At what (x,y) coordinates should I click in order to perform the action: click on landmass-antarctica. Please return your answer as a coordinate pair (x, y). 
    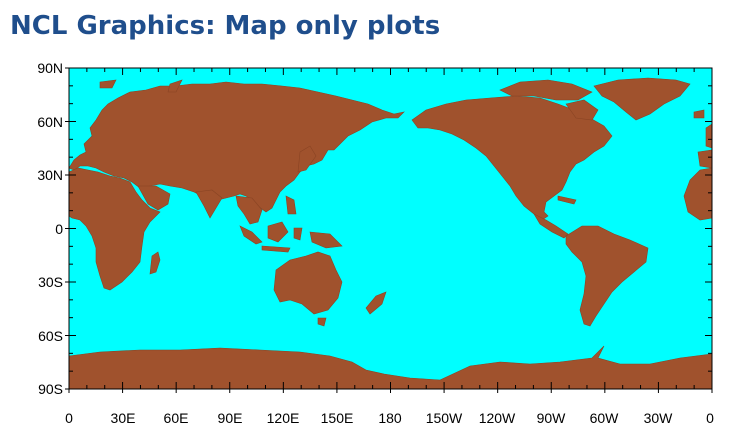
    Looking at the image, I should click on (390, 367).